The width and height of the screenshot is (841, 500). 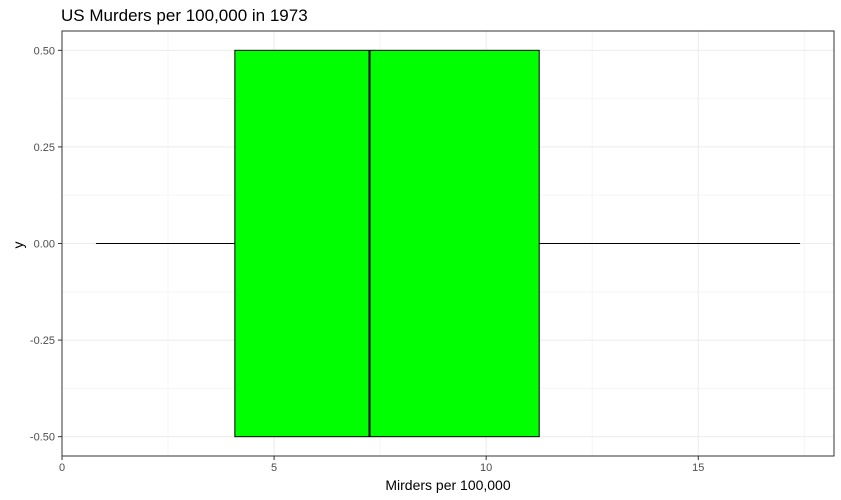 What do you see at coordinates (62, 468) in the screenshot?
I see `x-tick-label: 0` at bounding box center [62, 468].